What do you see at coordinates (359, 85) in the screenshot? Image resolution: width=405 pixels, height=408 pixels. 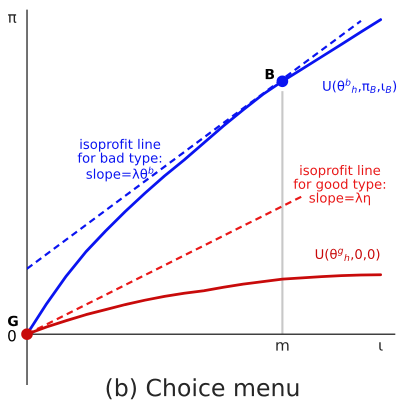 I see `series-label: U(θ$^{b}$$_{h}$,π$_{B}$,ι$_{B}$)` at bounding box center [359, 85].